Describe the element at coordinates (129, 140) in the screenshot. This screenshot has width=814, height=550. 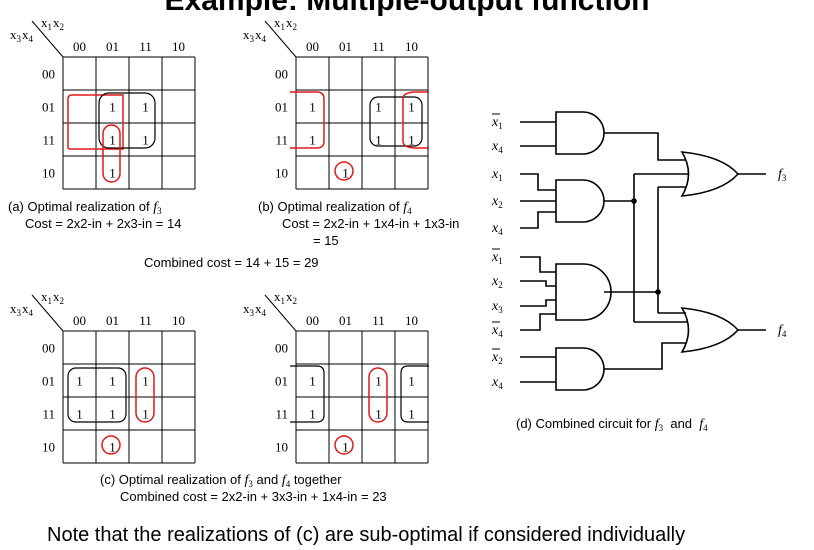
I see `kmap-ones: 1 1 1 1 1` at that location.